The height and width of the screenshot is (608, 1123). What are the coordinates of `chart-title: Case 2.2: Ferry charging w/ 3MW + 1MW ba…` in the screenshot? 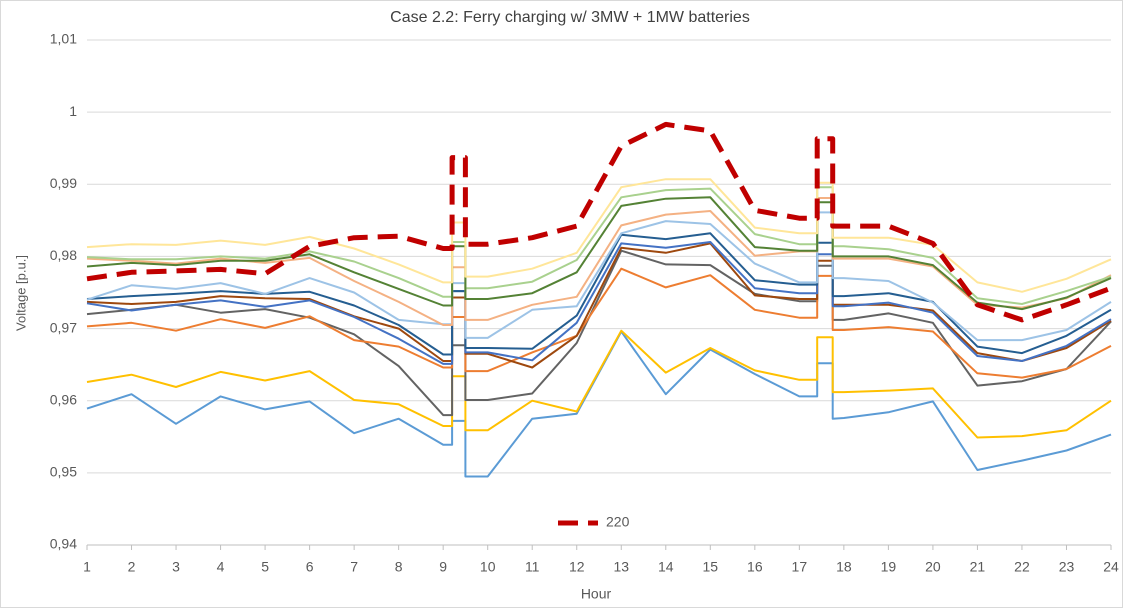 It's located at (570, 17).